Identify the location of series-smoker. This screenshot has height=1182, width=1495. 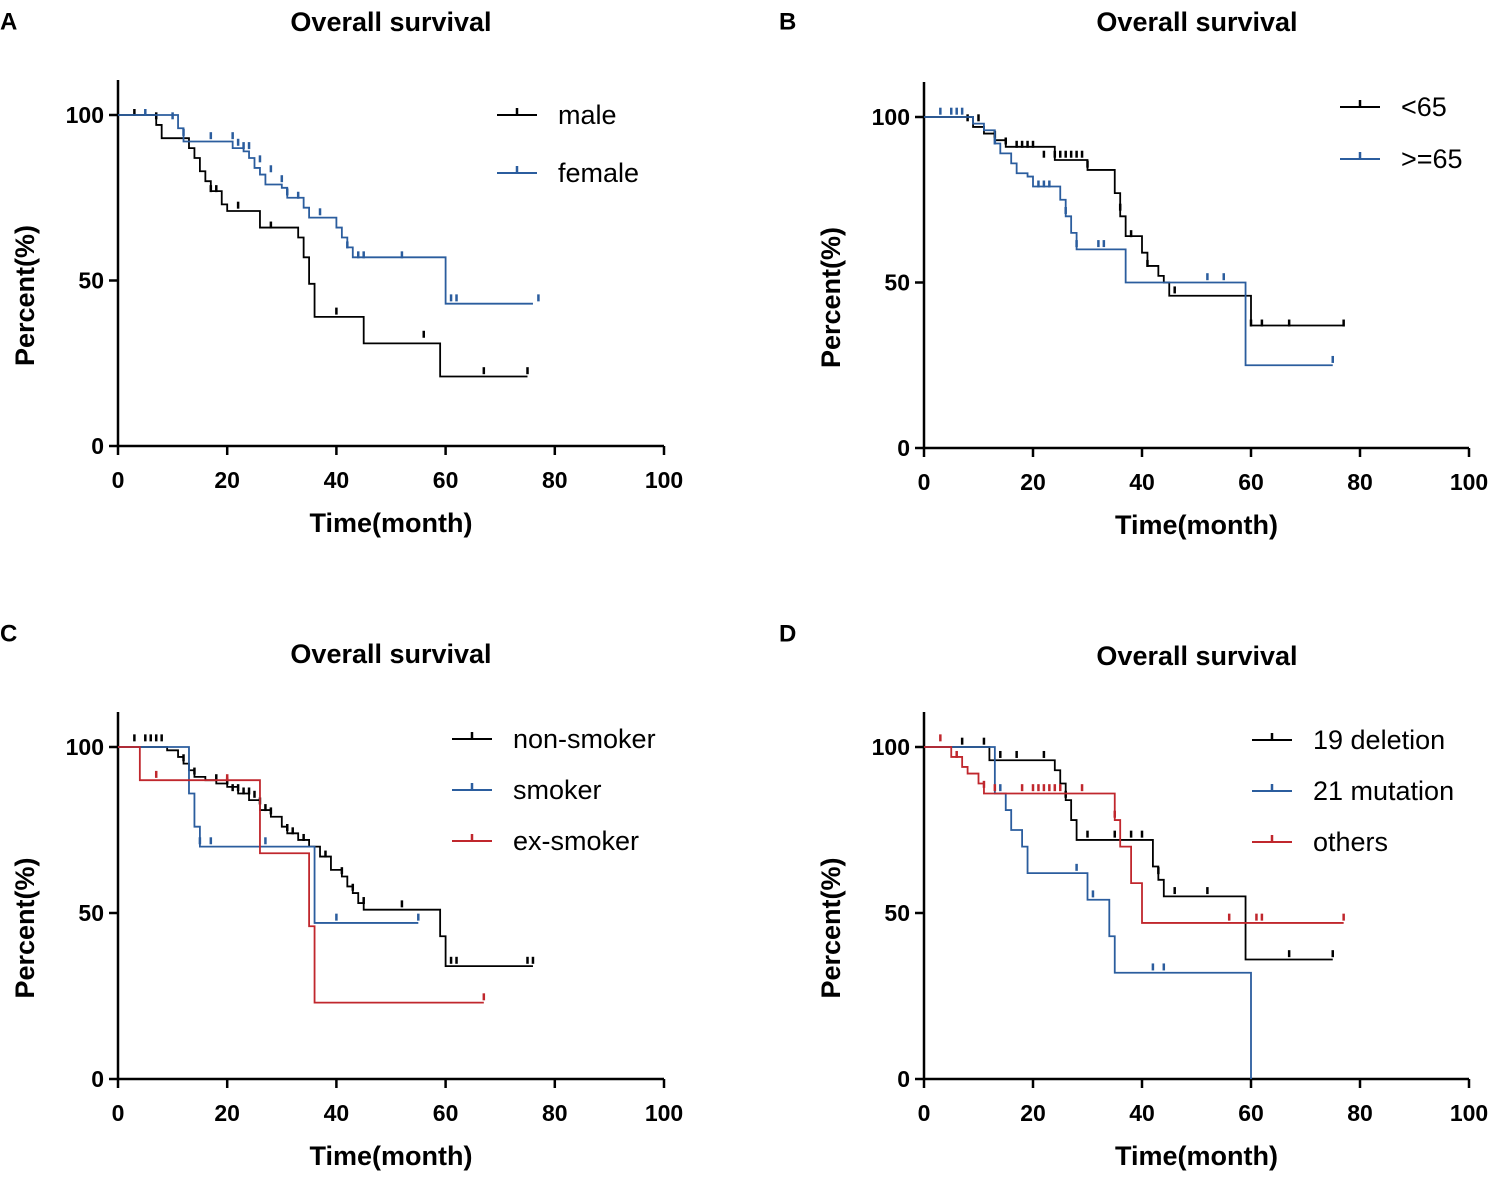
(269, 835).